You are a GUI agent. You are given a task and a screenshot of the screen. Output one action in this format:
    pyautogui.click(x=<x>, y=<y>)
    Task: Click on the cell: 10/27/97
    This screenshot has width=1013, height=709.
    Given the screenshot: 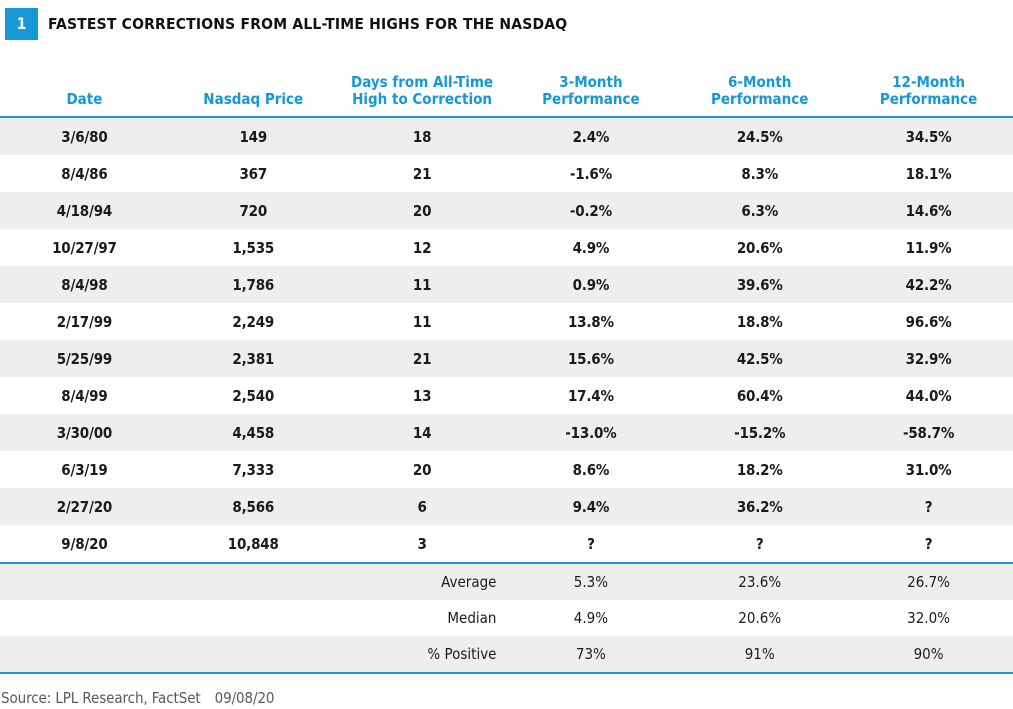 What is the action you would take?
    pyautogui.click(x=84, y=247)
    